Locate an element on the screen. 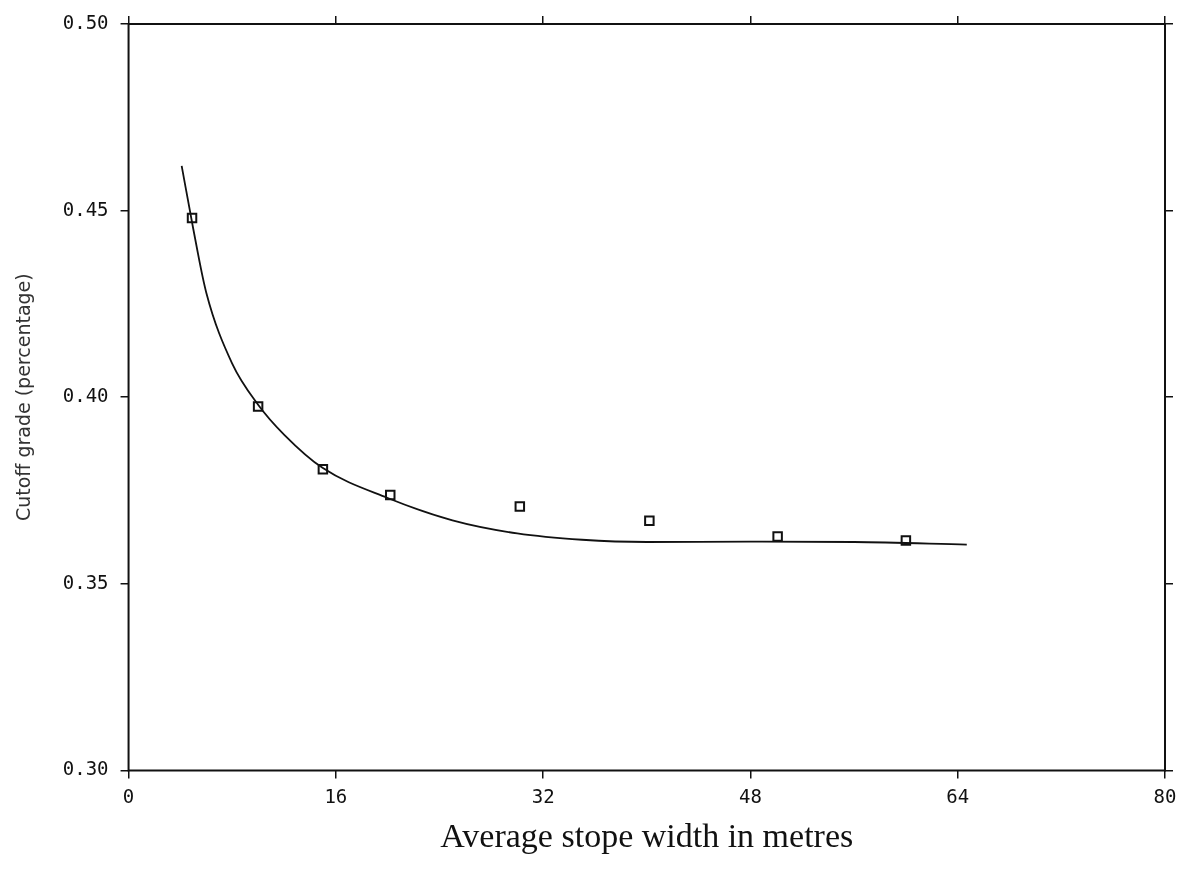 This screenshot has width=1191, height=870. x-tick-label: 0 is located at coordinates (128, 795).